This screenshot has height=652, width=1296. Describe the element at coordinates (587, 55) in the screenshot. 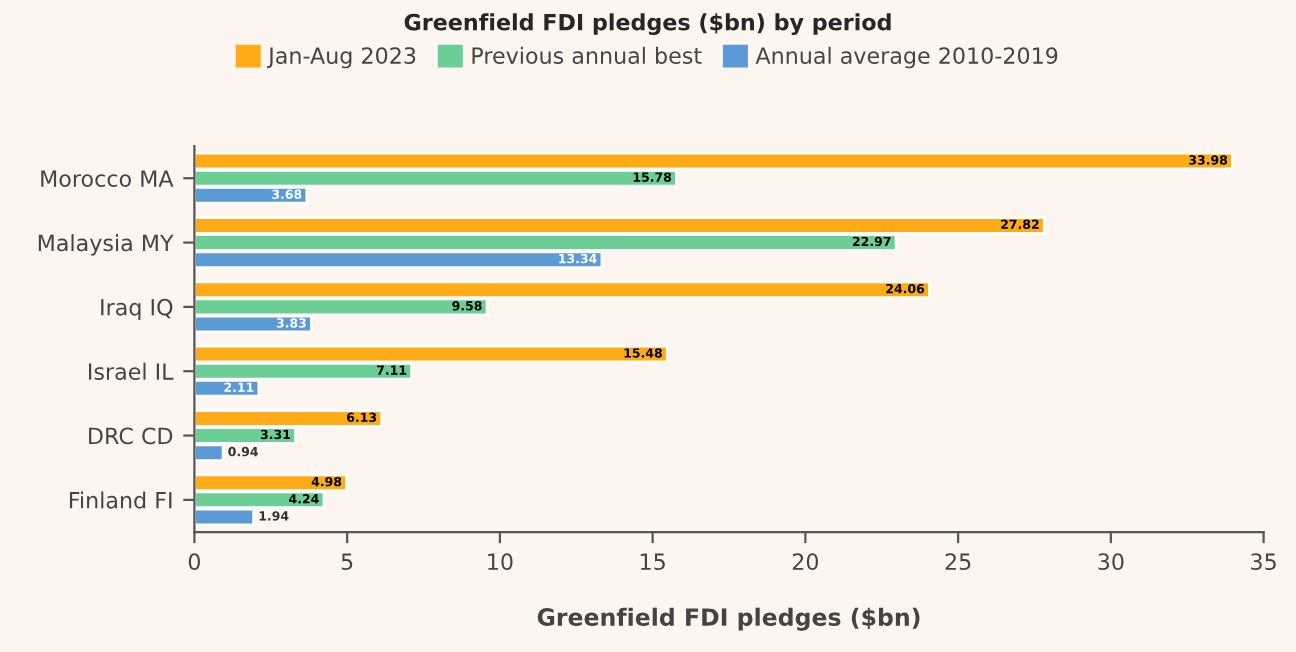

I see `legend-label: Previous annual best` at that location.